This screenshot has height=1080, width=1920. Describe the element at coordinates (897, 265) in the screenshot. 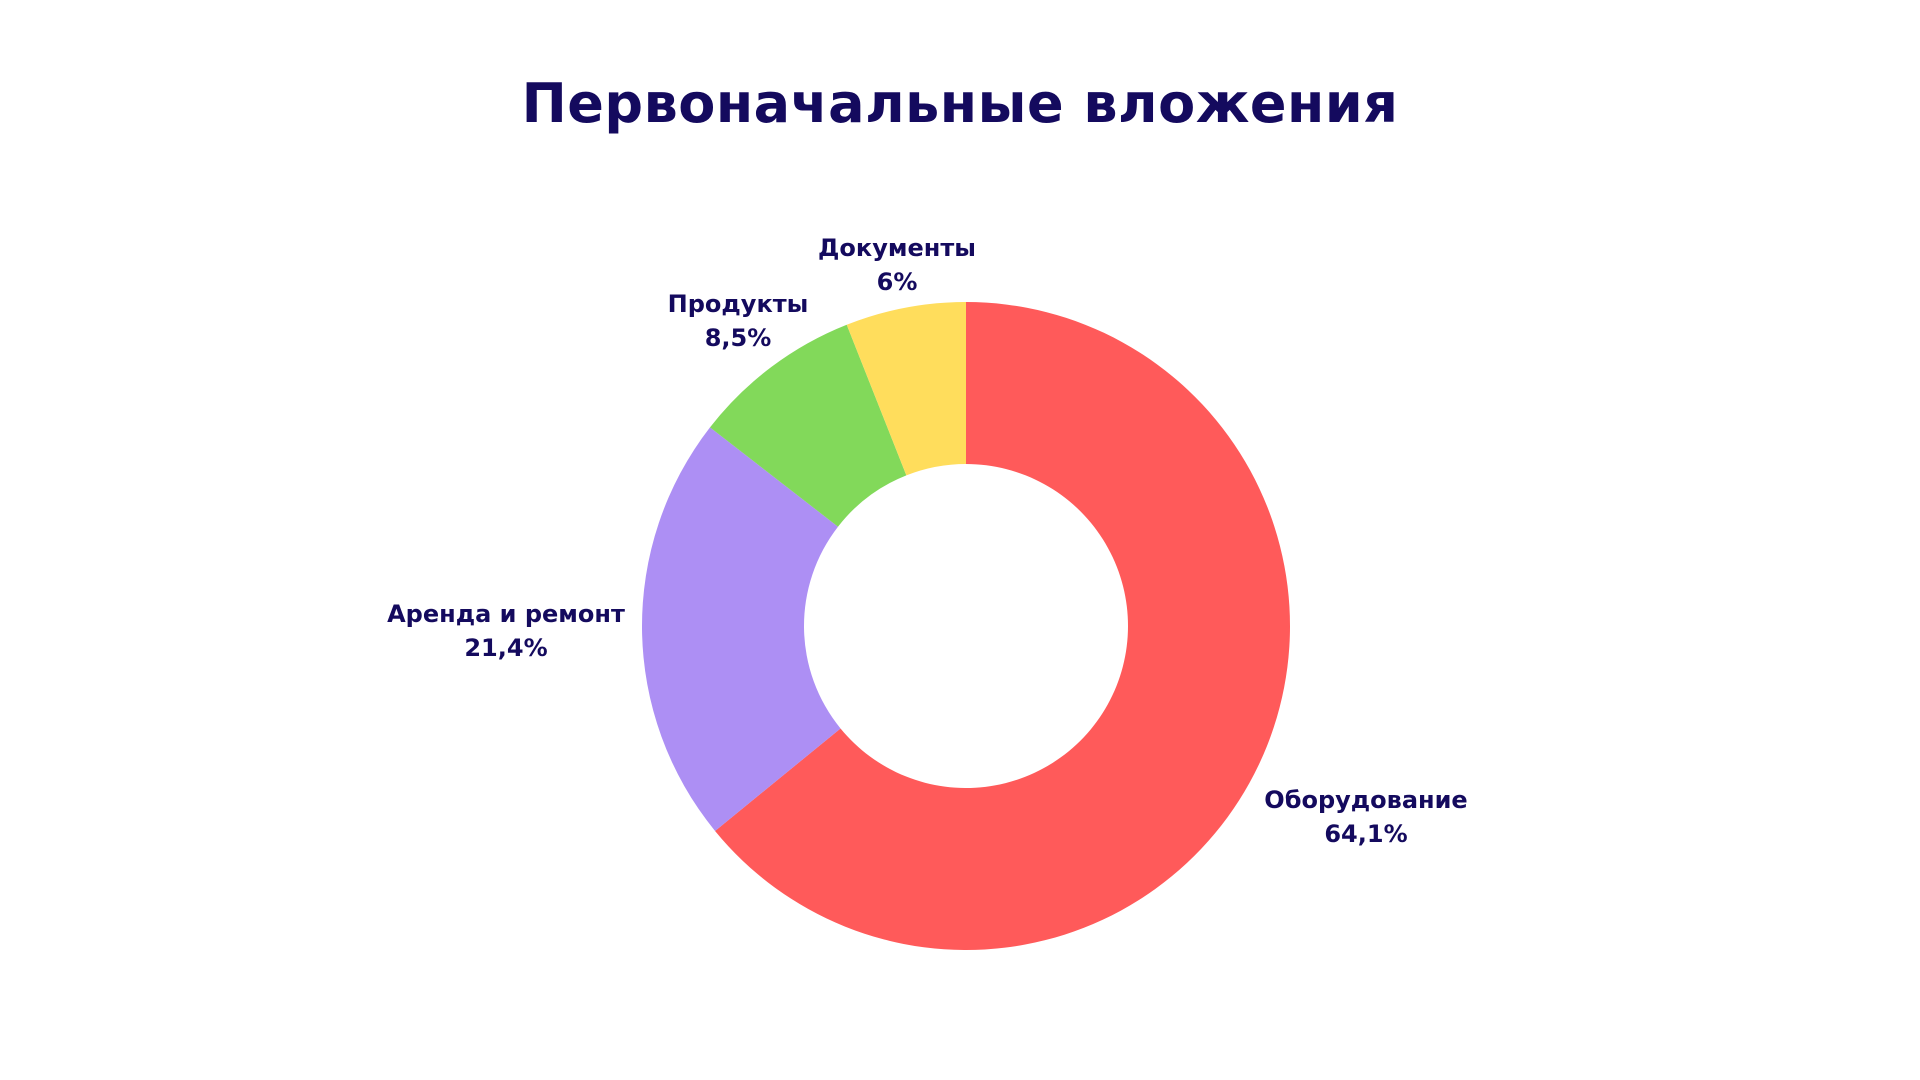

I see `slice-label-4: Документы 6%` at that location.